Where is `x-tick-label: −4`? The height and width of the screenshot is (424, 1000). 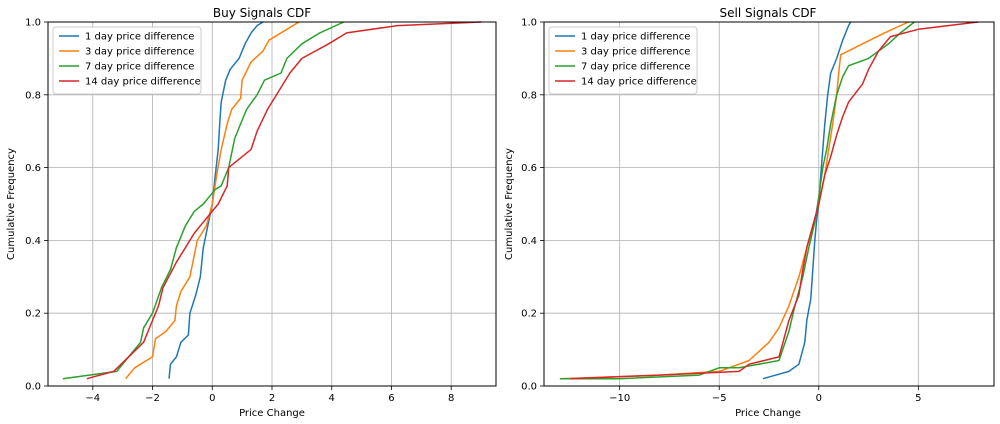 x-tick-label: −4 is located at coordinates (92, 398).